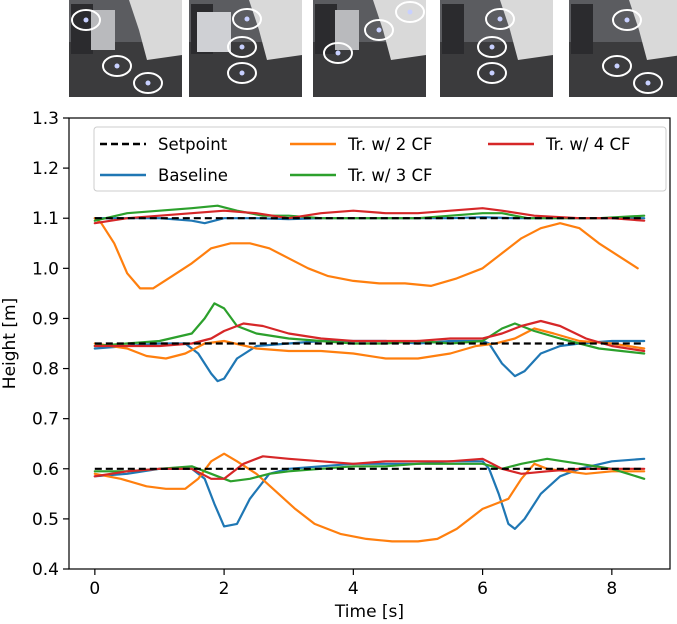 The image size is (677, 624). What do you see at coordinates (482, 589) in the screenshot?
I see `x-tick-label: 6` at bounding box center [482, 589].